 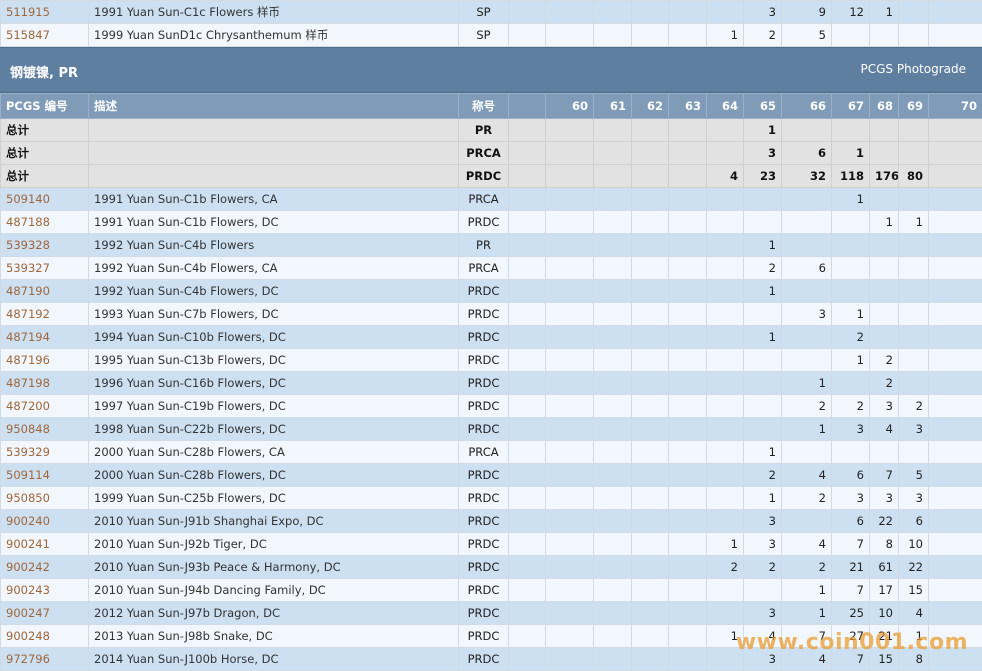 What do you see at coordinates (273, 521) in the screenshot?
I see `coin-description: 2010 Yuan Sun-J91b Shanghai Expo, DC` at bounding box center [273, 521].